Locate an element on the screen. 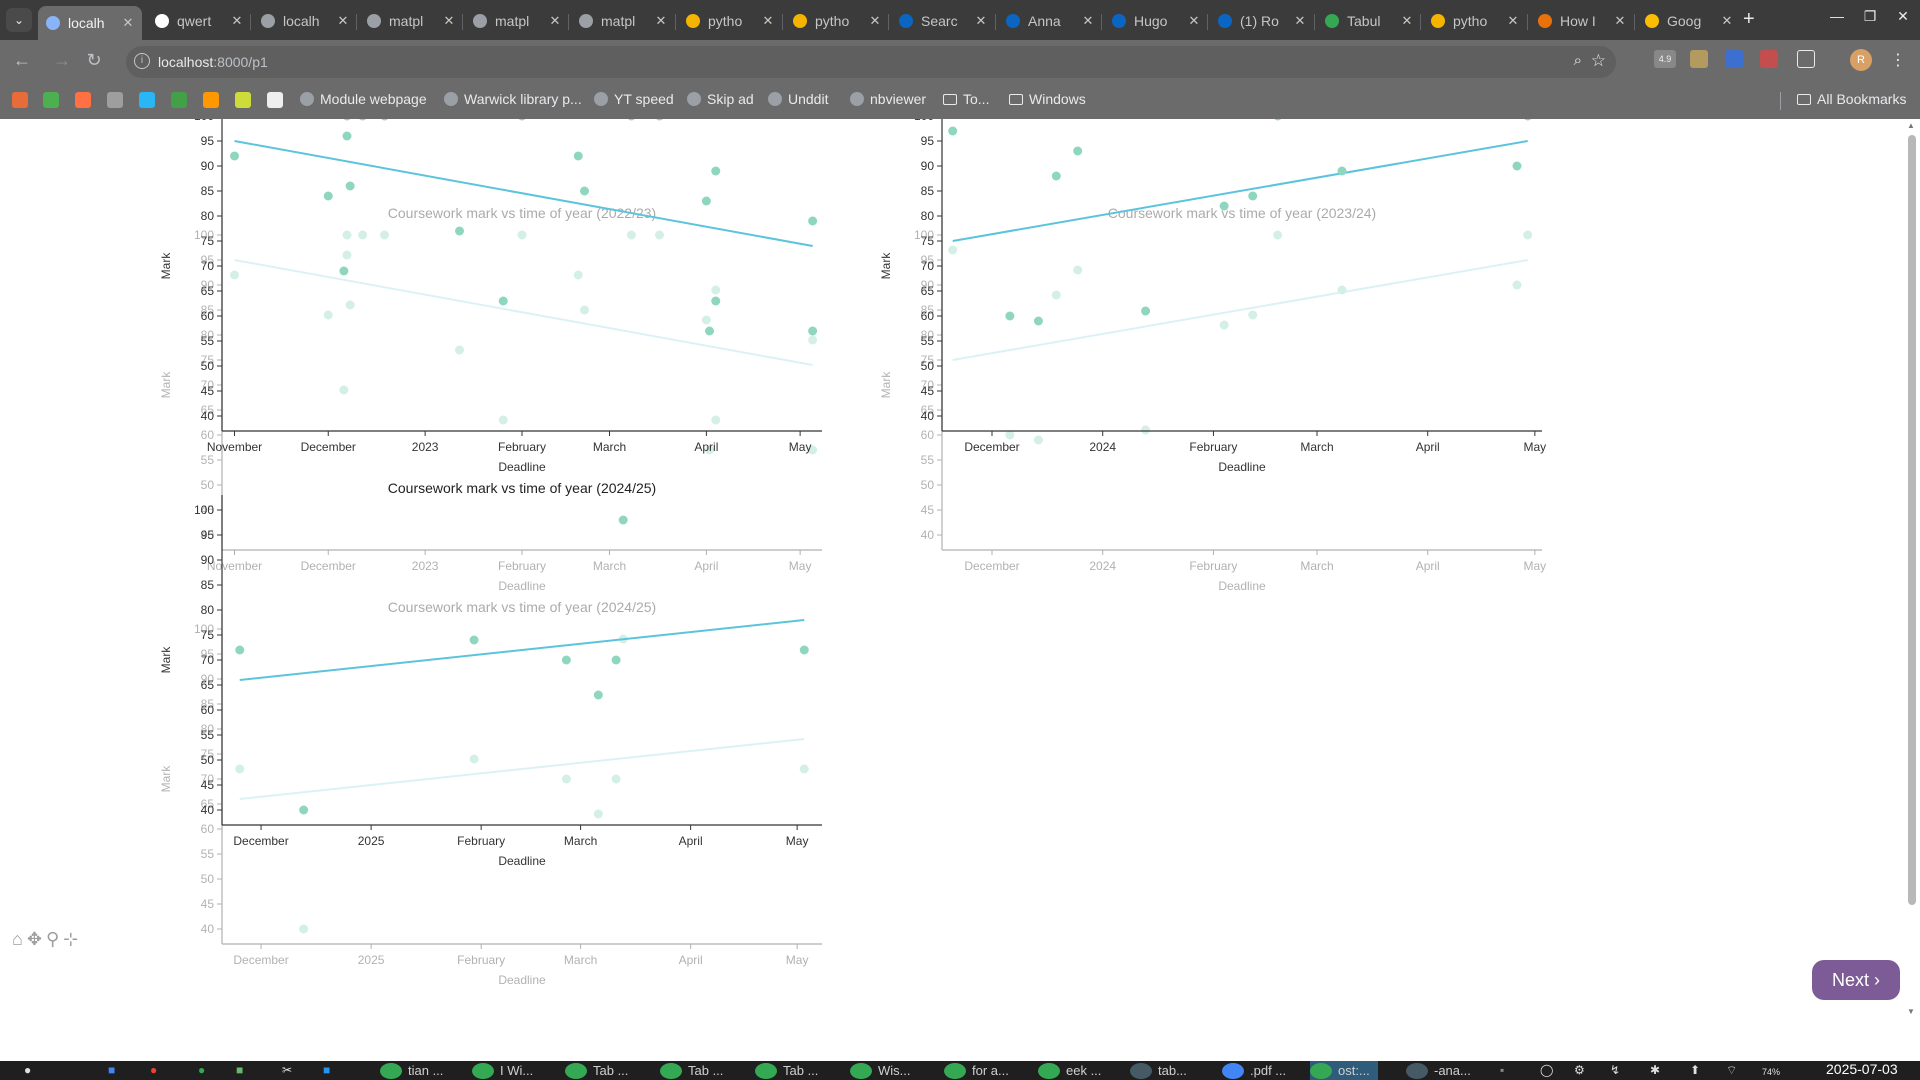  tray-icon-5: ✱ is located at coordinates (1655, 1070).